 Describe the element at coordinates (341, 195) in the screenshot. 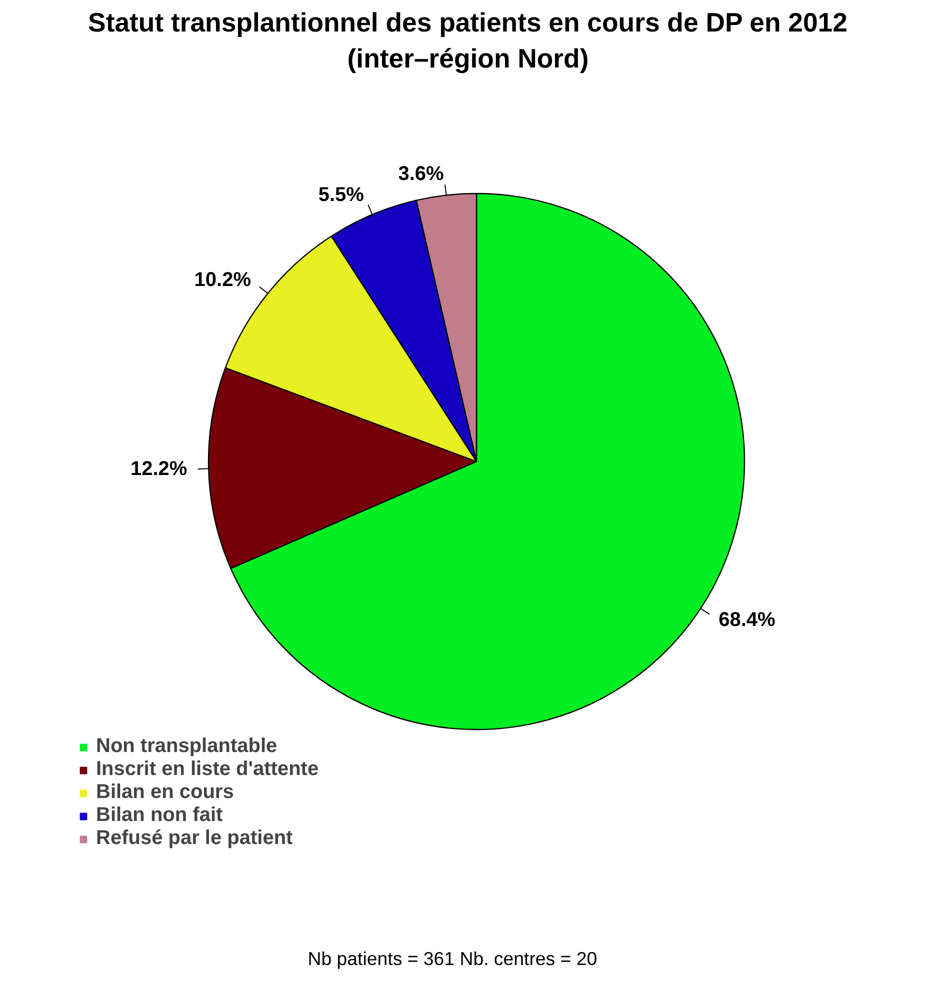

I see `data-label: 5.5%` at that location.